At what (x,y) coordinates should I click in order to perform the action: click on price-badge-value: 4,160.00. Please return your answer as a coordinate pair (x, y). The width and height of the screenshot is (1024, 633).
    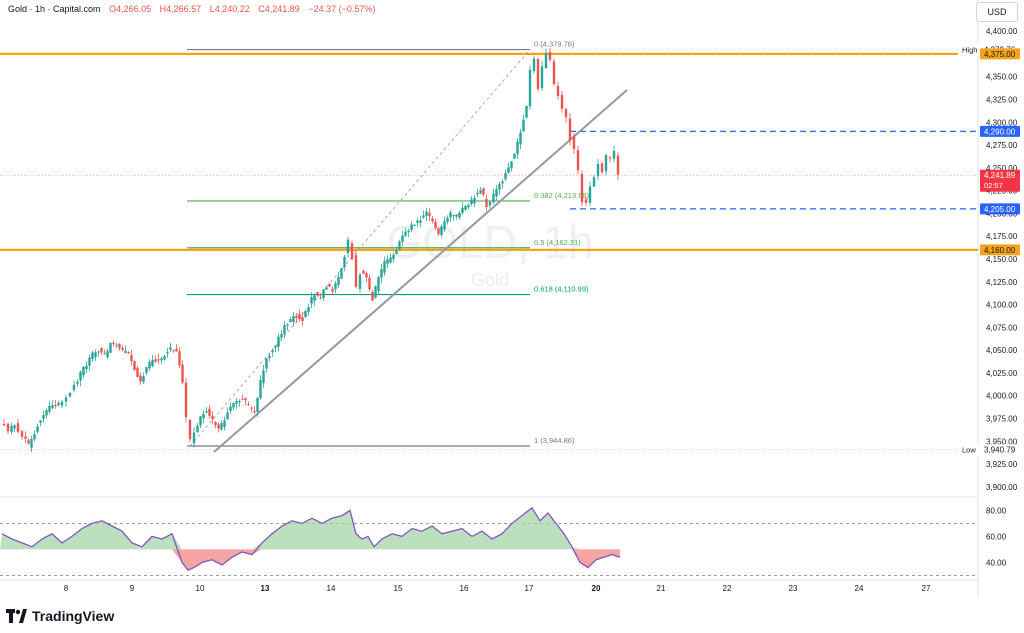
    Looking at the image, I should click on (1000, 250).